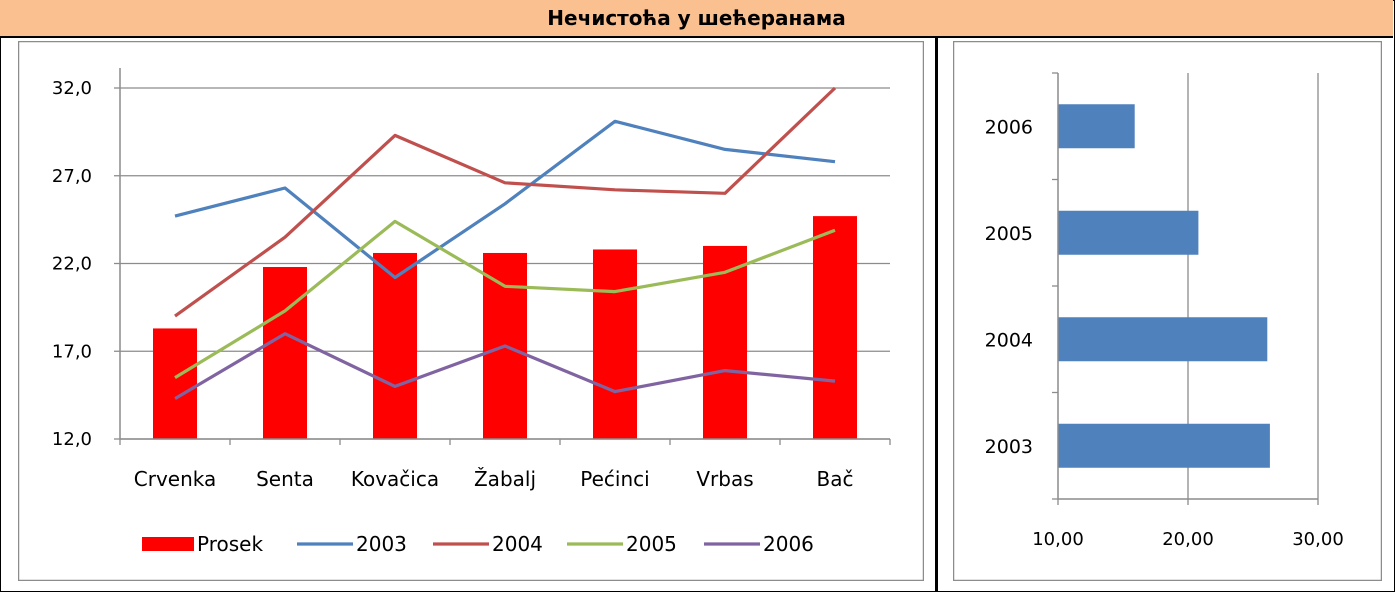 The image size is (1395, 592). What do you see at coordinates (651, 544) in the screenshot?
I see `legend-label-2005: 2005` at bounding box center [651, 544].